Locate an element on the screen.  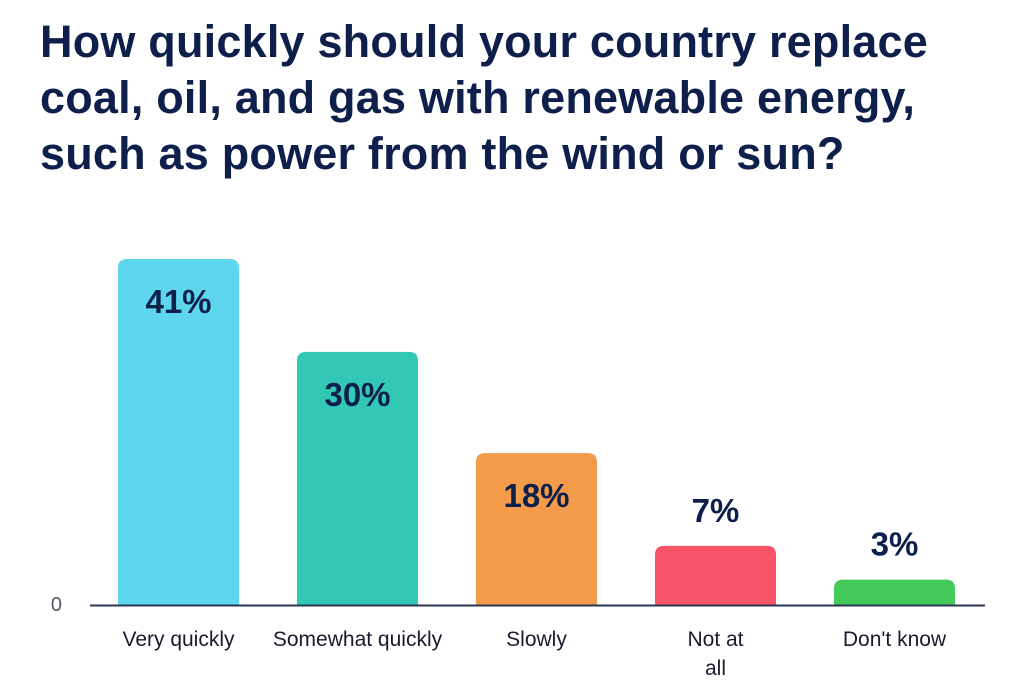
value-label-slowly: 18% is located at coordinates (536, 495).